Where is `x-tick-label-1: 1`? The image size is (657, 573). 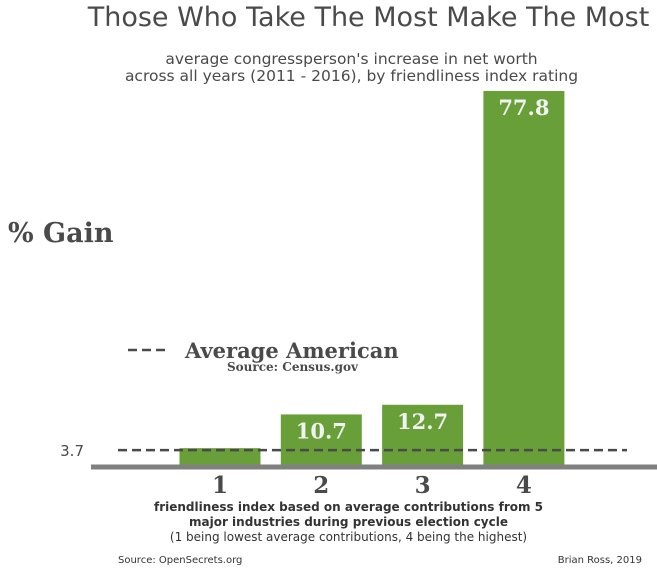 x-tick-label-1: 1 is located at coordinates (220, 485).